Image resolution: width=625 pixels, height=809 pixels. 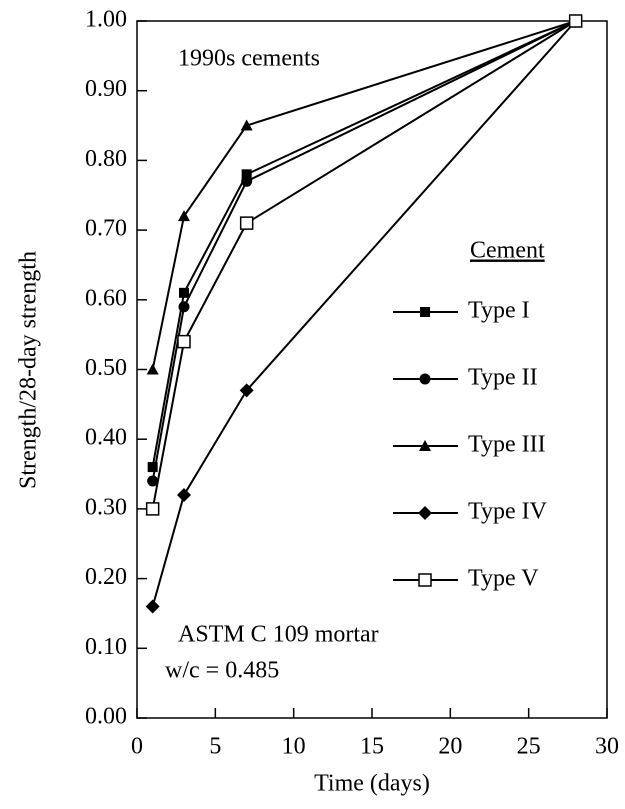 I want to click on x-tick-label: 5, so click(x=215, y=747).